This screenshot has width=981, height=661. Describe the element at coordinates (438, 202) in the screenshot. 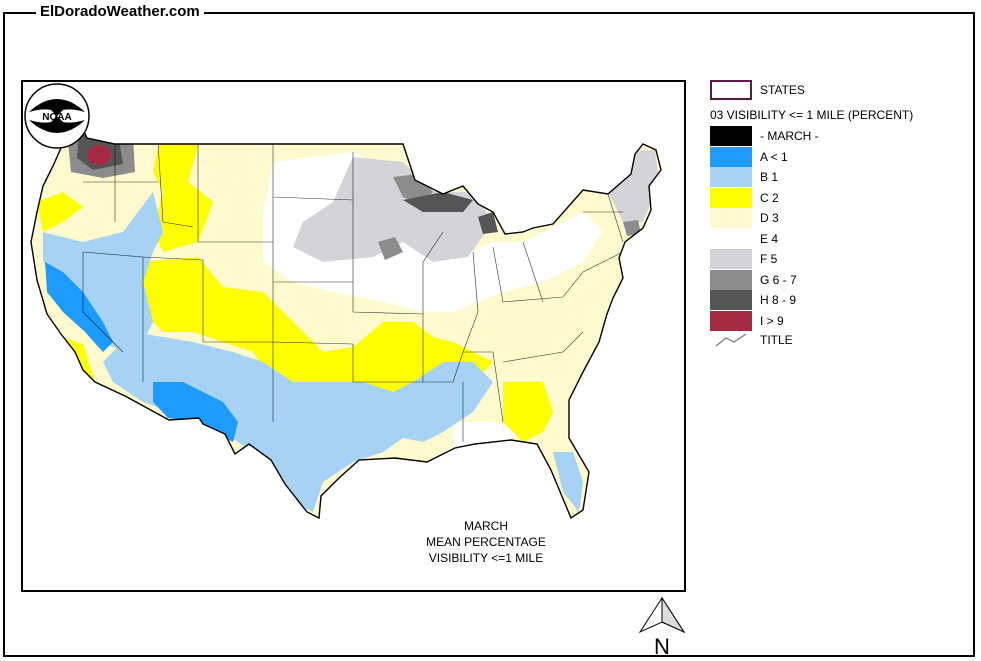

I see `zone-h-greatlakes` at that location.